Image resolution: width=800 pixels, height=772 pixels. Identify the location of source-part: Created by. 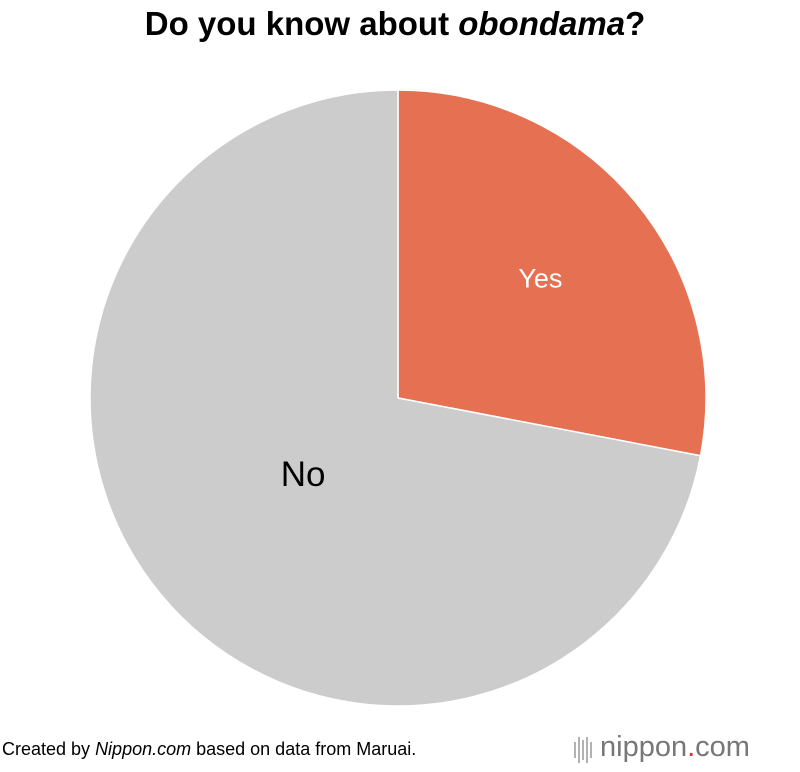
(48, 749).